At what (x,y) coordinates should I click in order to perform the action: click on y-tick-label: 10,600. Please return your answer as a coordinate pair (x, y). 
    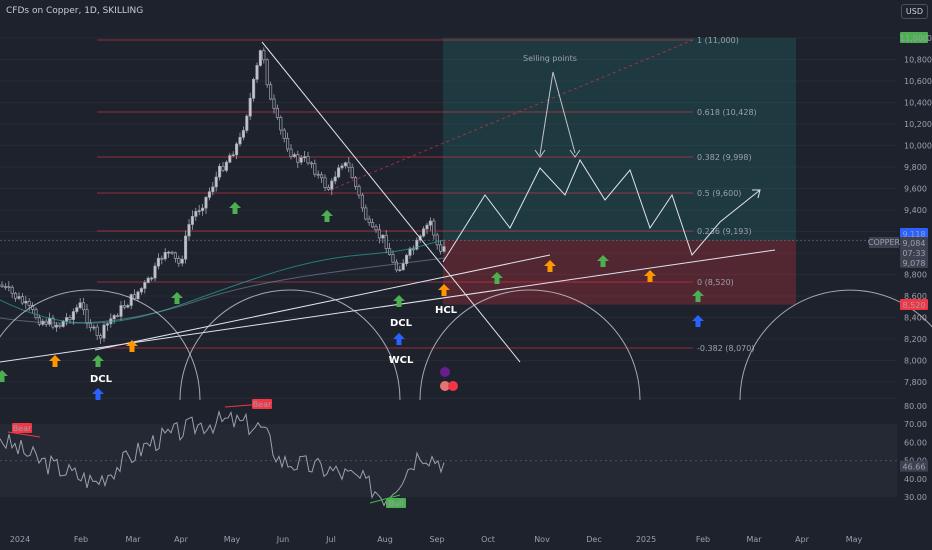
    Looking at the image, I should click on (918, 81).